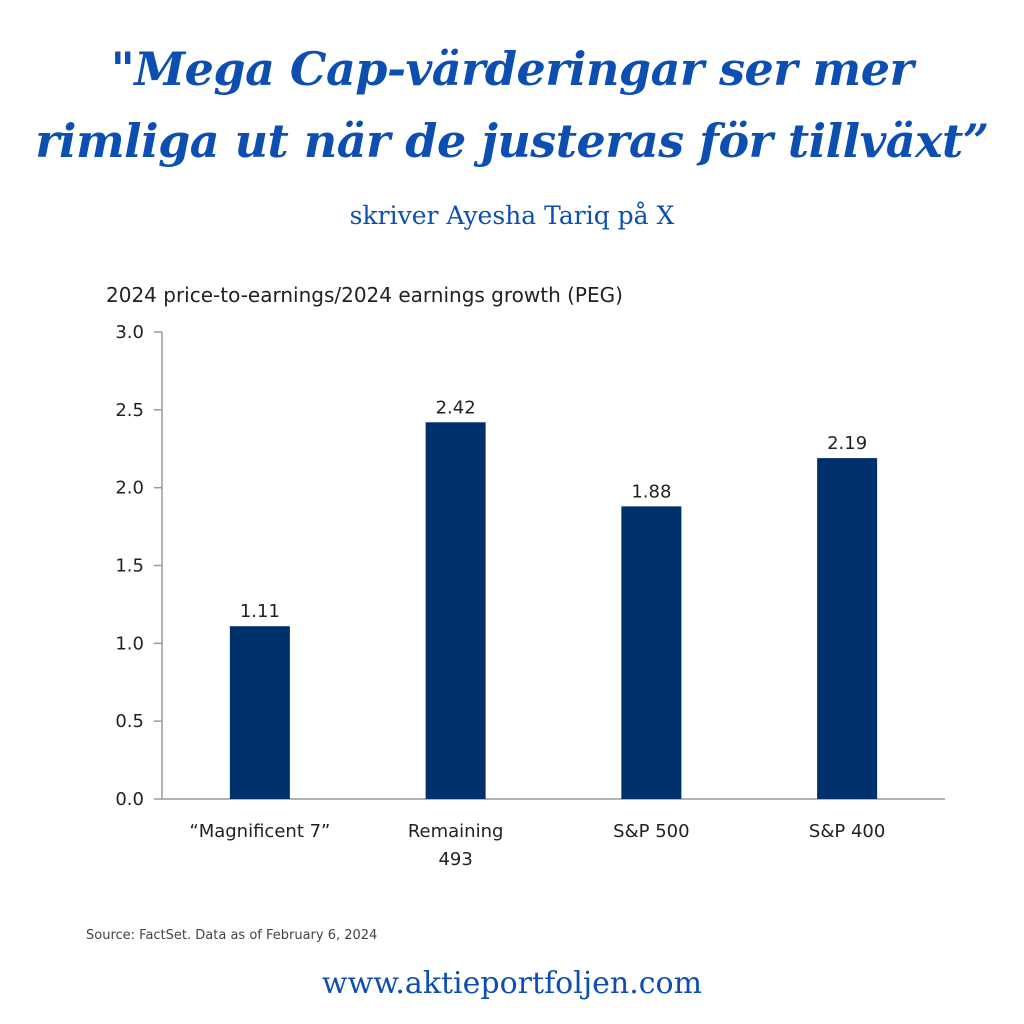 The width and height of the screenshot is (1024, 1024). Describe the element at coordinates (129, 332) in the screenshot. I see `y-tick-label: 3.0` at that location.